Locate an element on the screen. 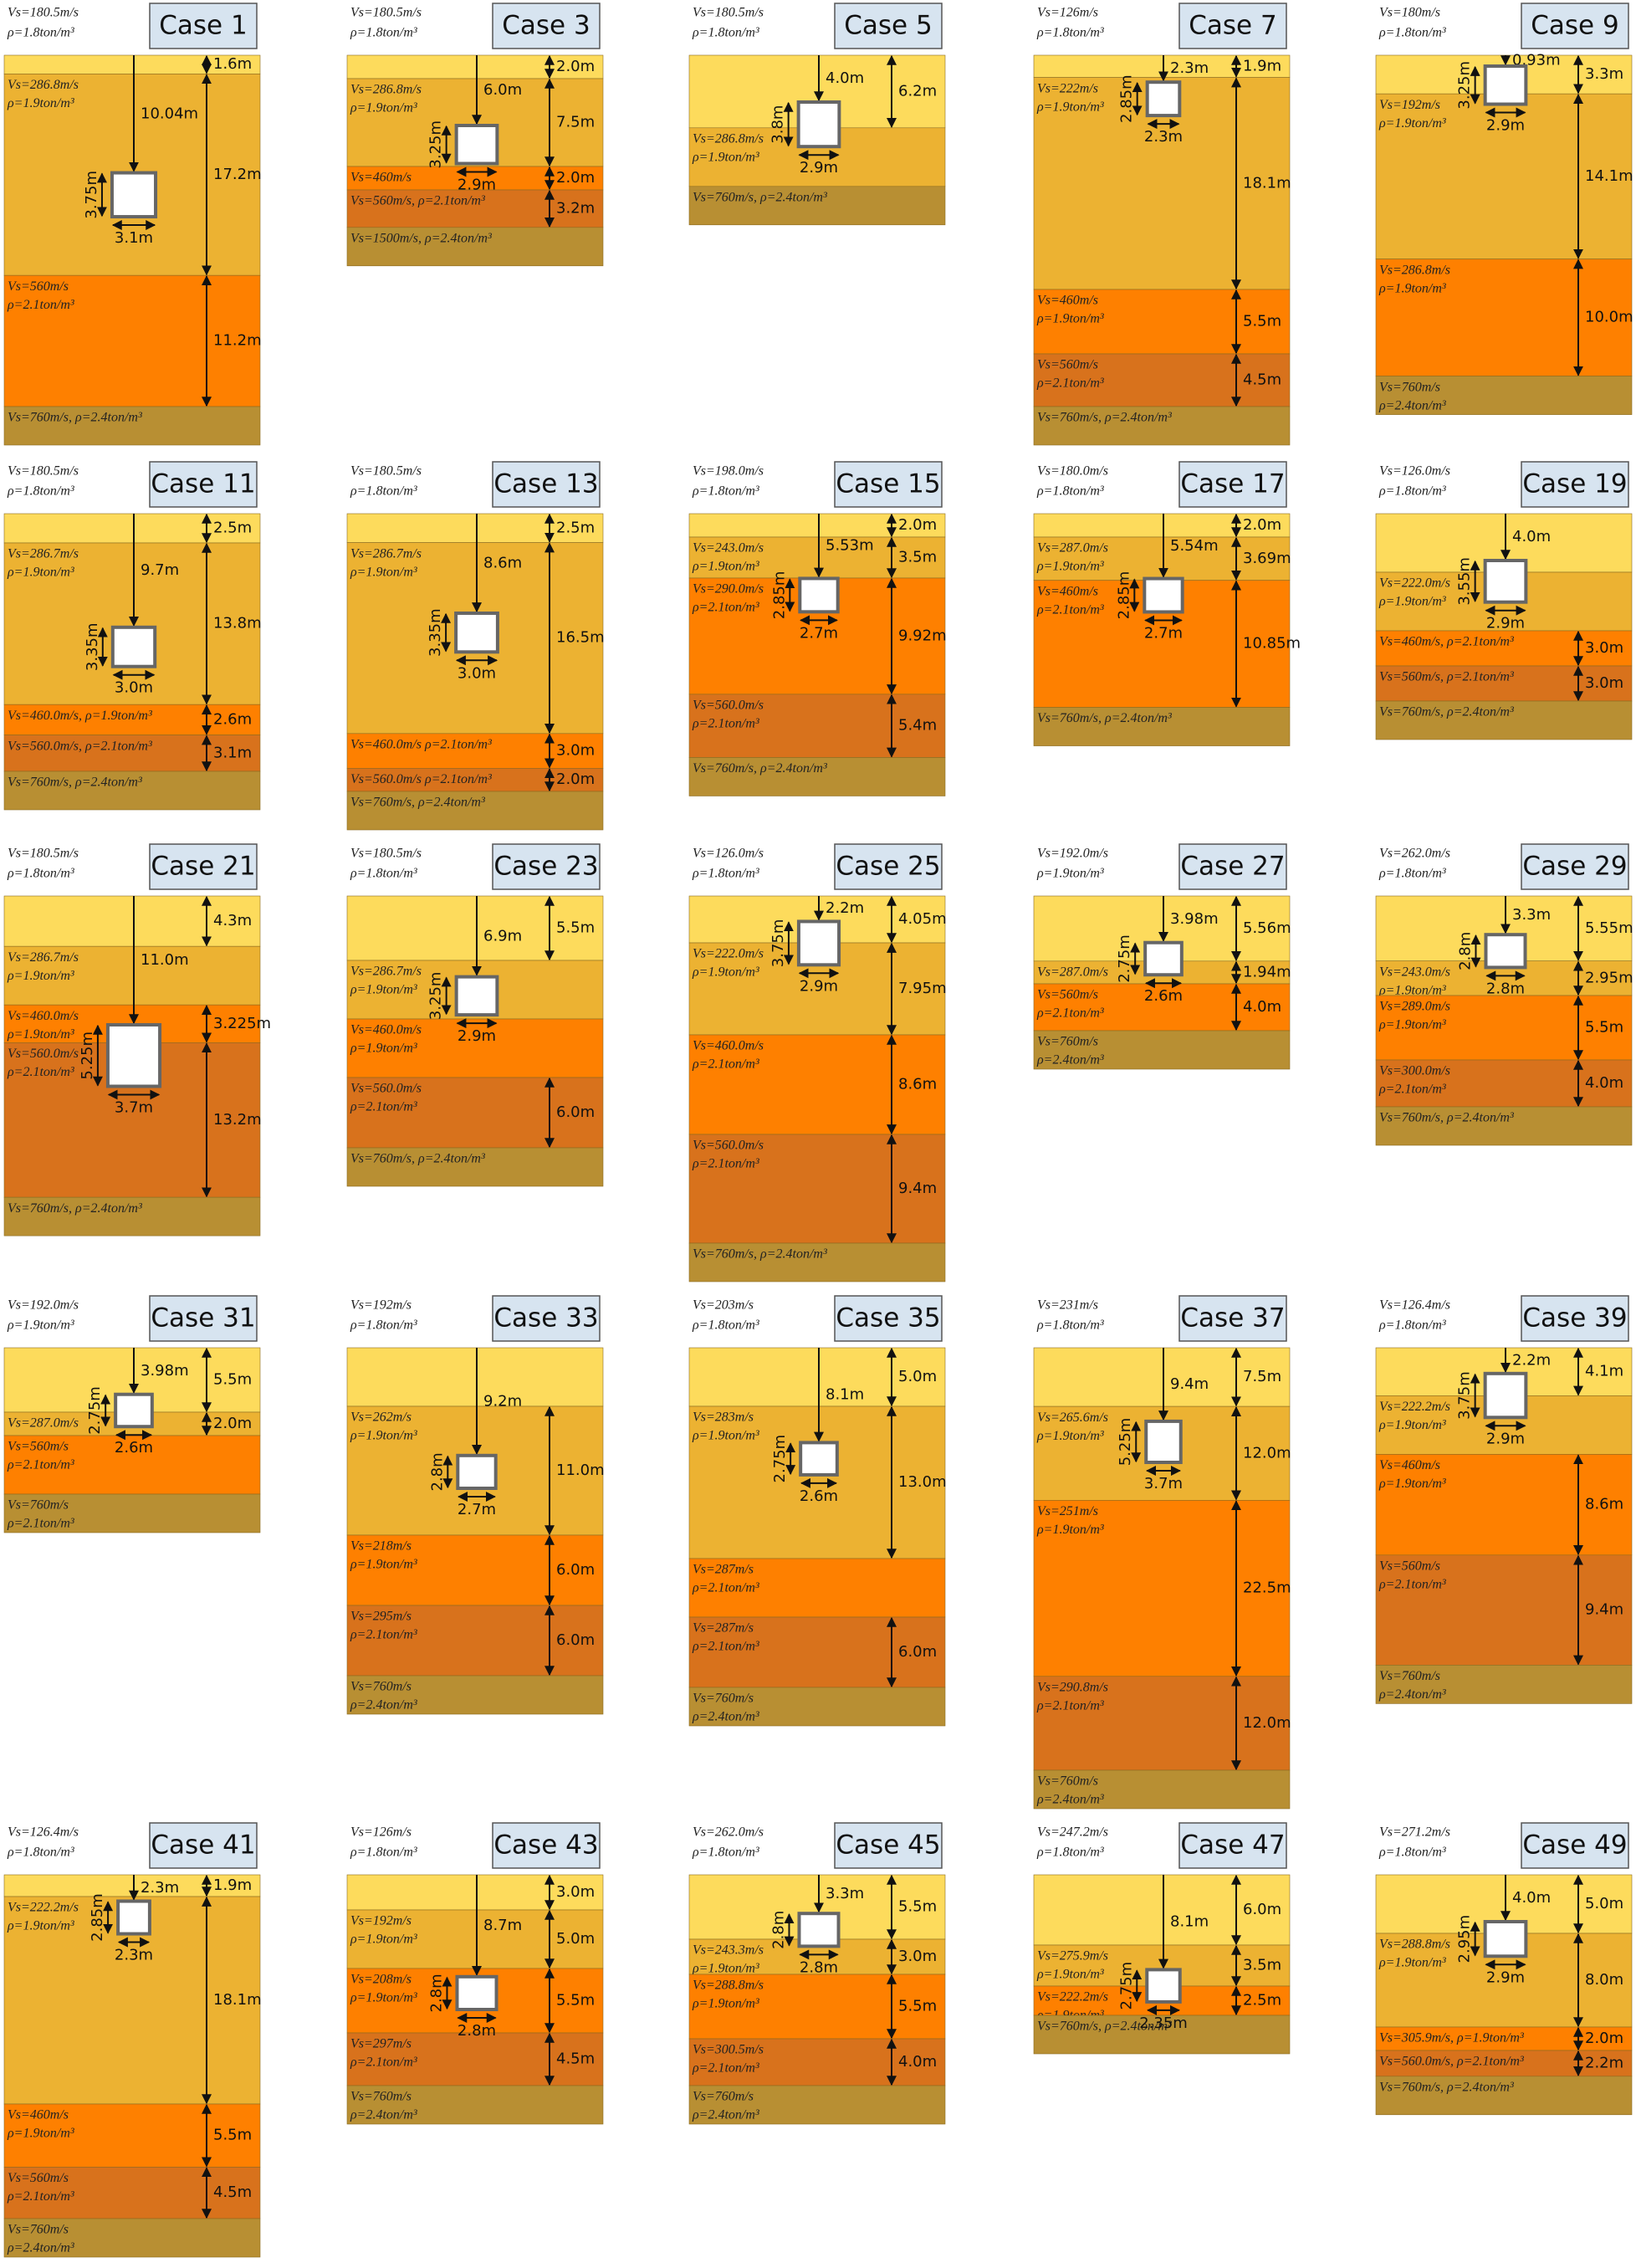 This screenshot has height=2268, width=1636. layer-property: Vs=286.8m/s is located at coordinates (728, 138).